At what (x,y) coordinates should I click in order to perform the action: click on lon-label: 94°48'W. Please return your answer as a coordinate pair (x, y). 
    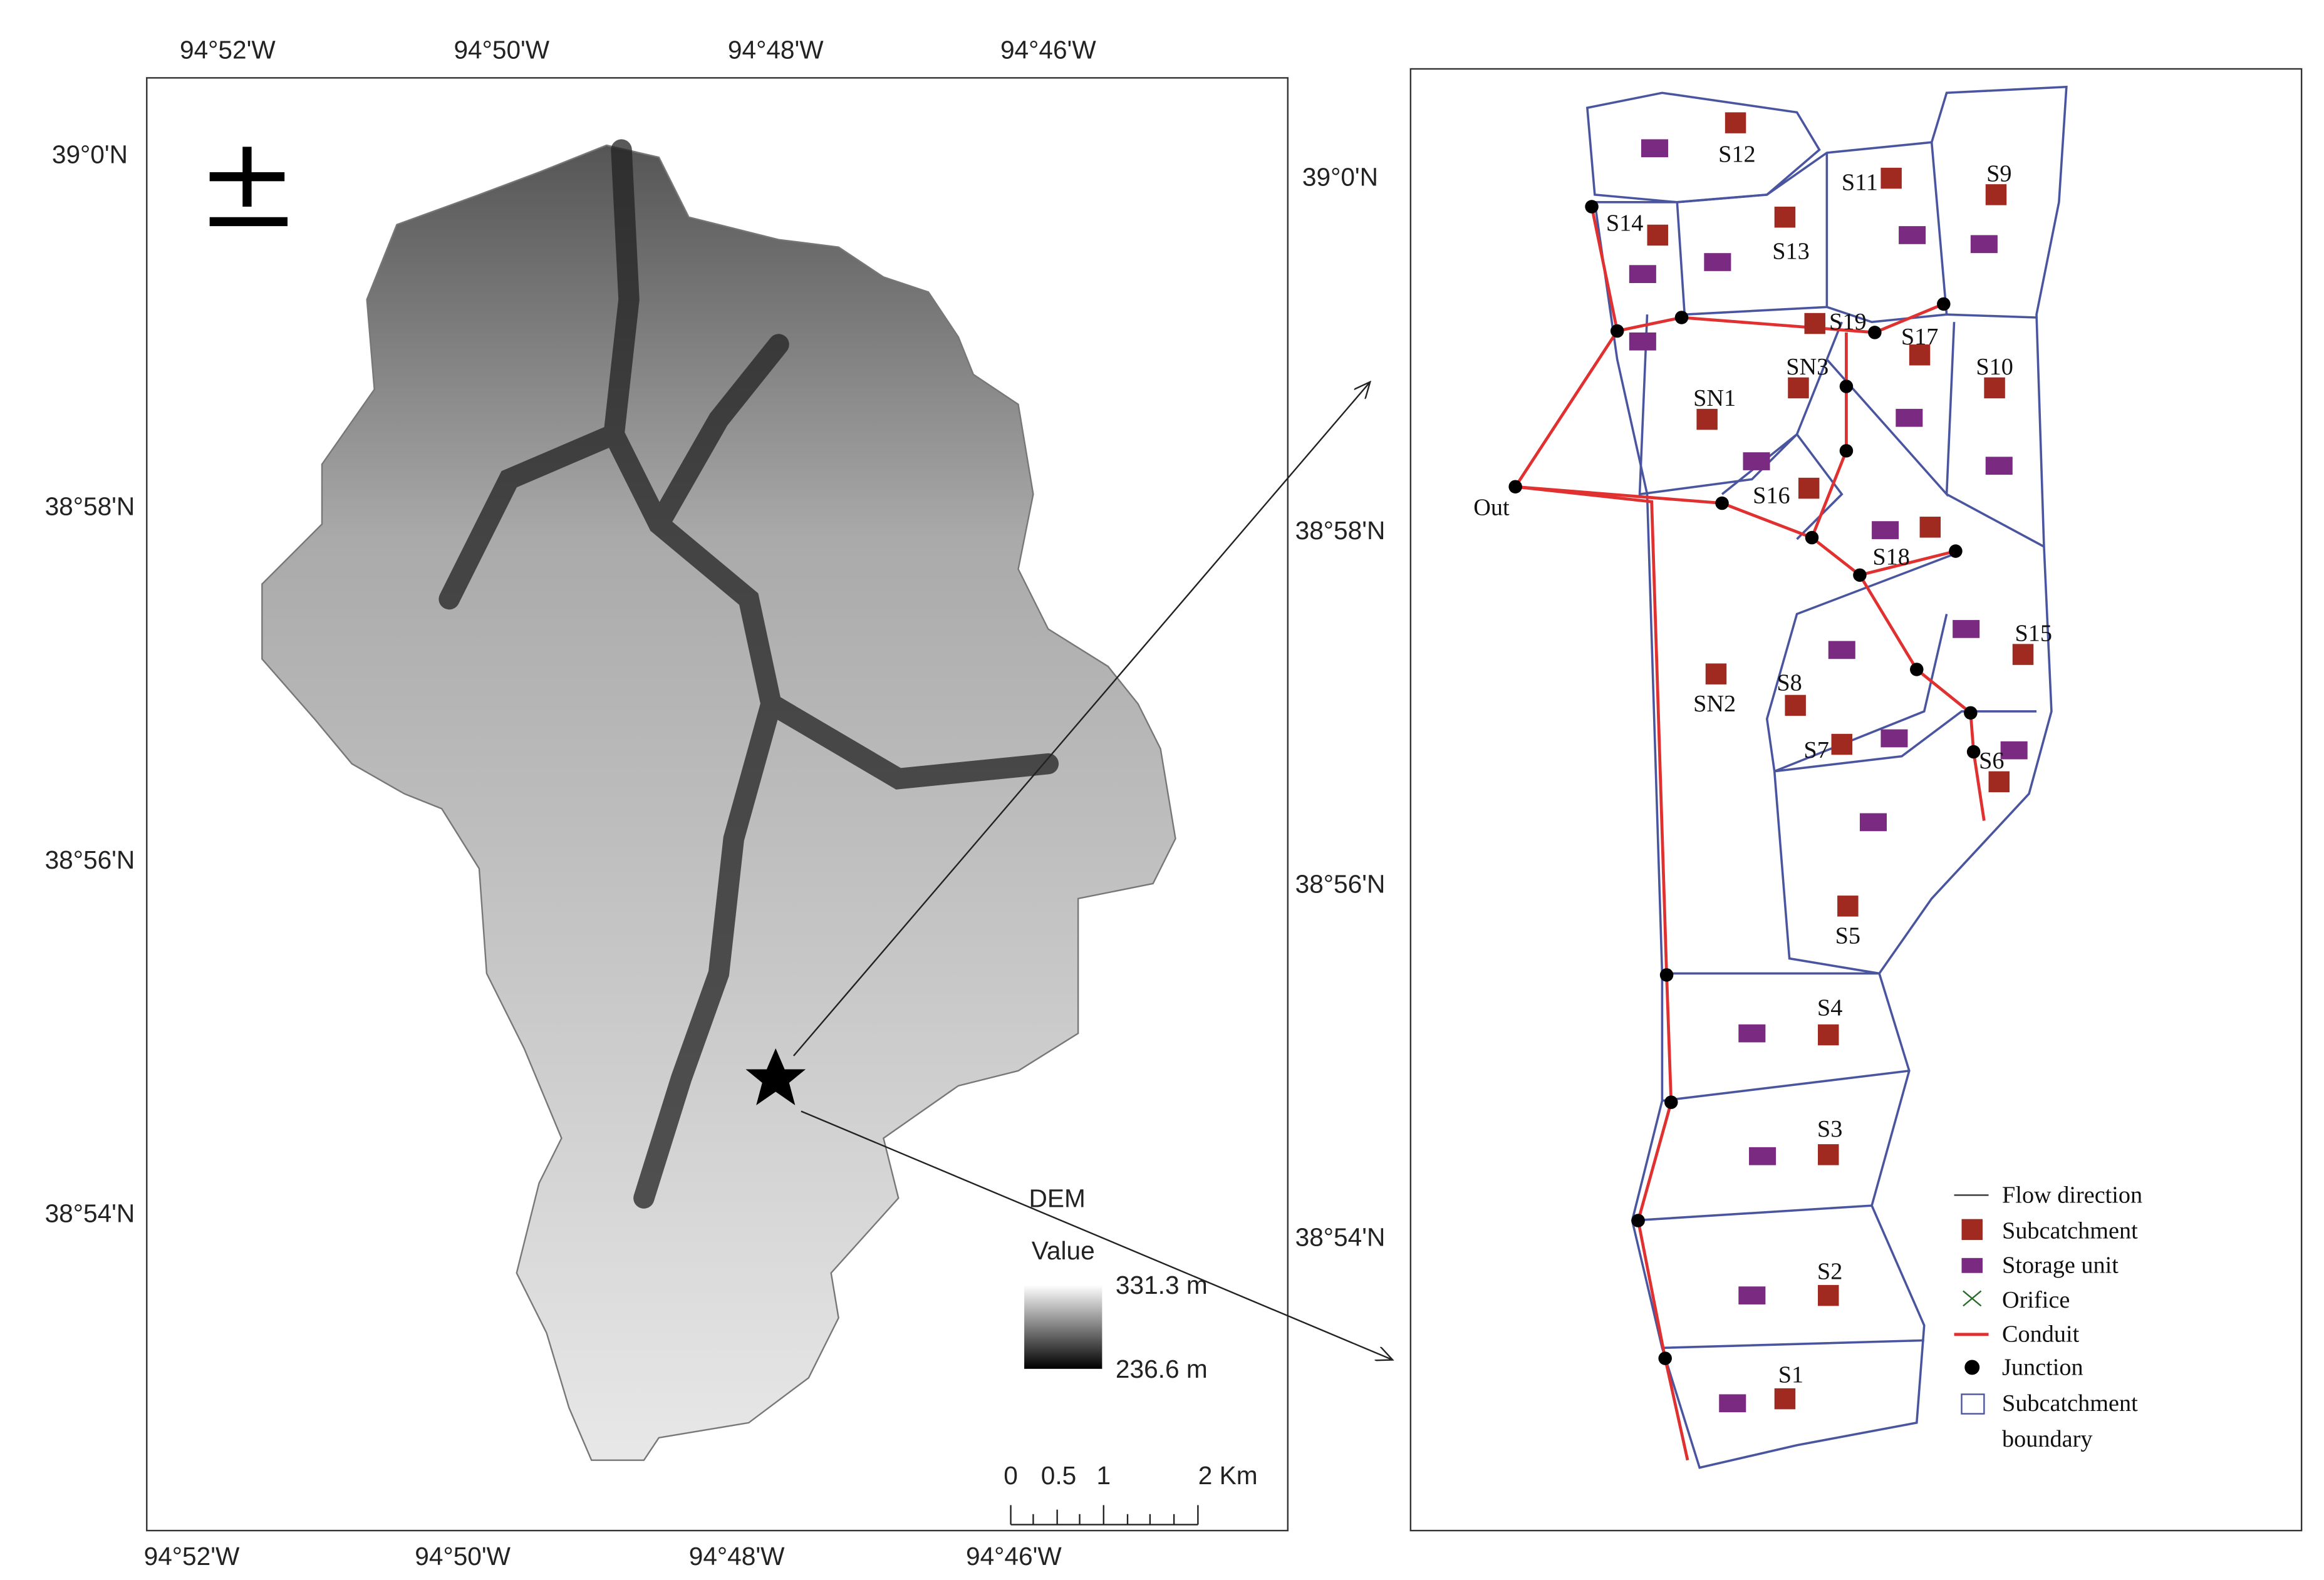
    Looking at the image, I should click on (776, 50).